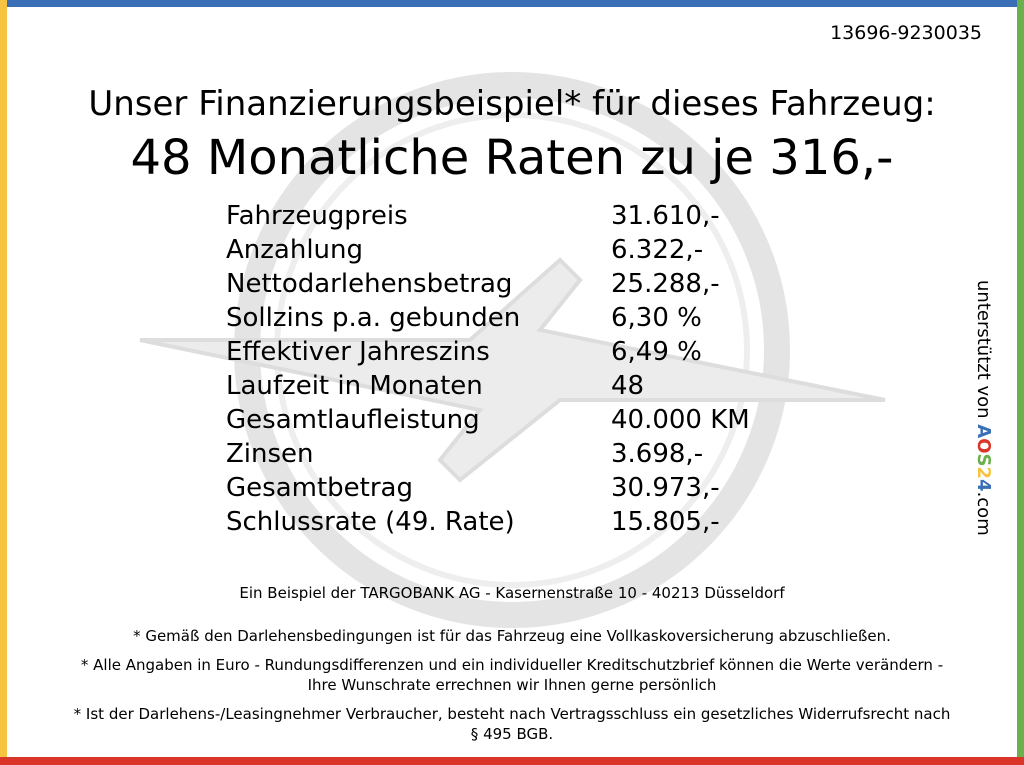 The image size is (1024, 765). I want to click on table-row: Laufzeit in Monaten 48, so click(435, 386).